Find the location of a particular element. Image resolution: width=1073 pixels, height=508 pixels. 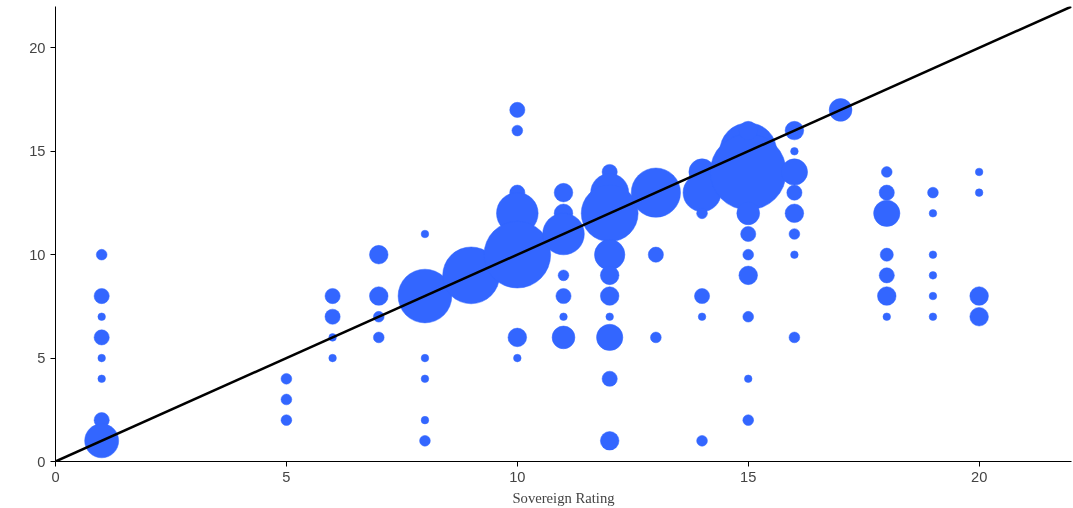

y-tick-label: 10 is located at coordinates (37, 254).